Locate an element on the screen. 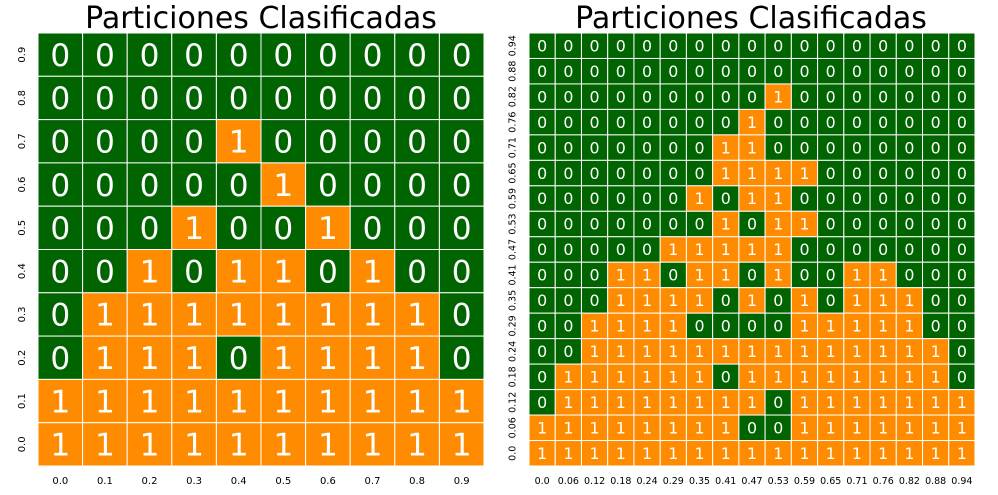  x-tick-label: 0.0 is located at coordinates (542, 481).